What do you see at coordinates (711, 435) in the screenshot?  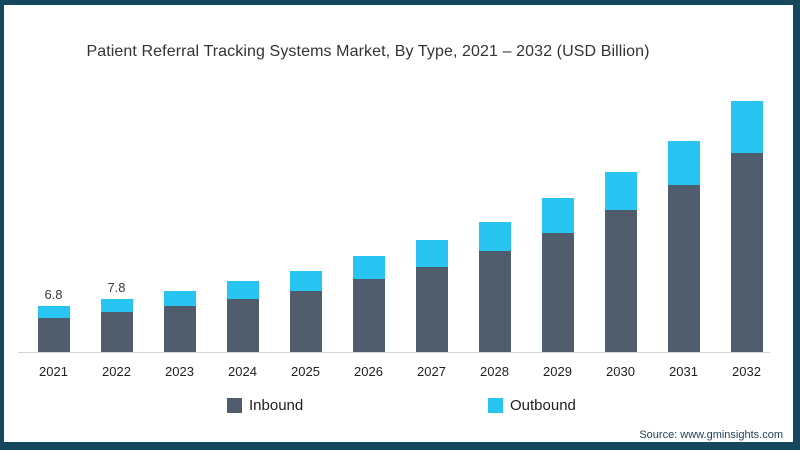 I see `source-attribution: Source: www.gminsights.com` at bounding box center [711, 435].